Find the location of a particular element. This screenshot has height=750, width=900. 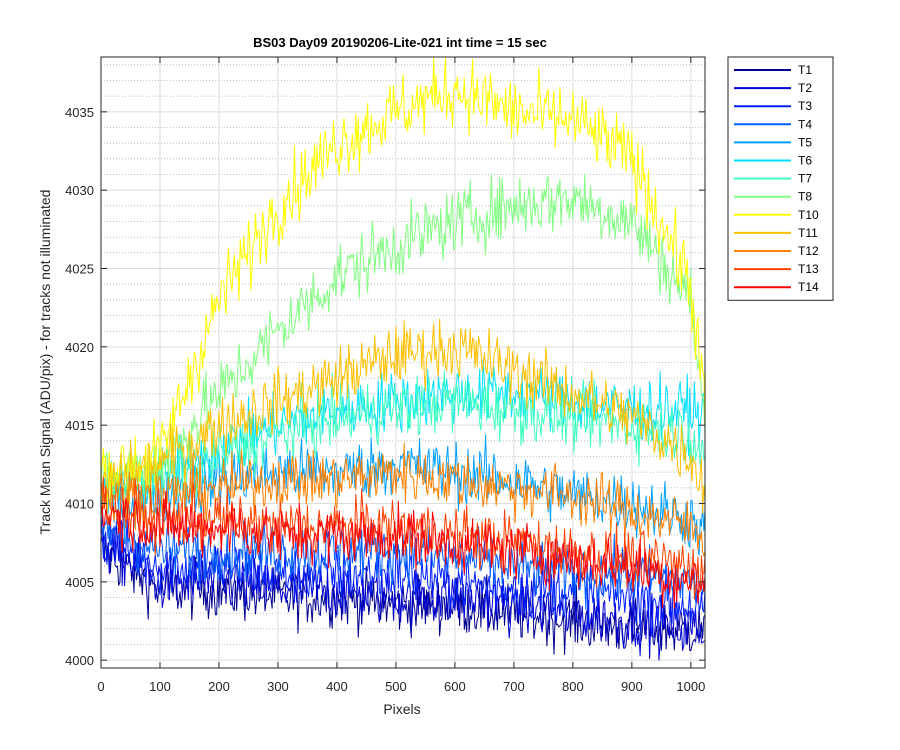

legend-label-t10: T10 is located at coordinates (808, 215).